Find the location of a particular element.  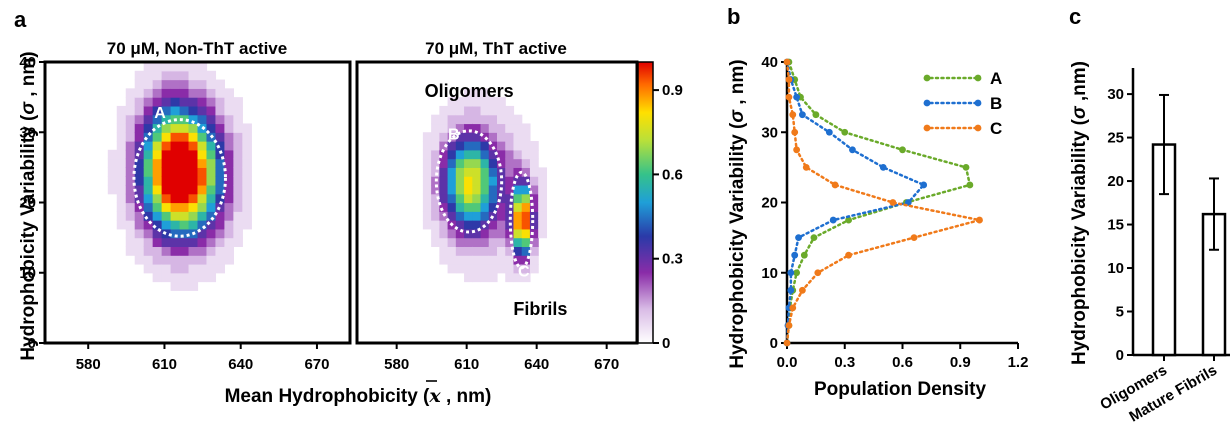

colorbar-tick-label: 0.6 is located at coordinates (672, 174).